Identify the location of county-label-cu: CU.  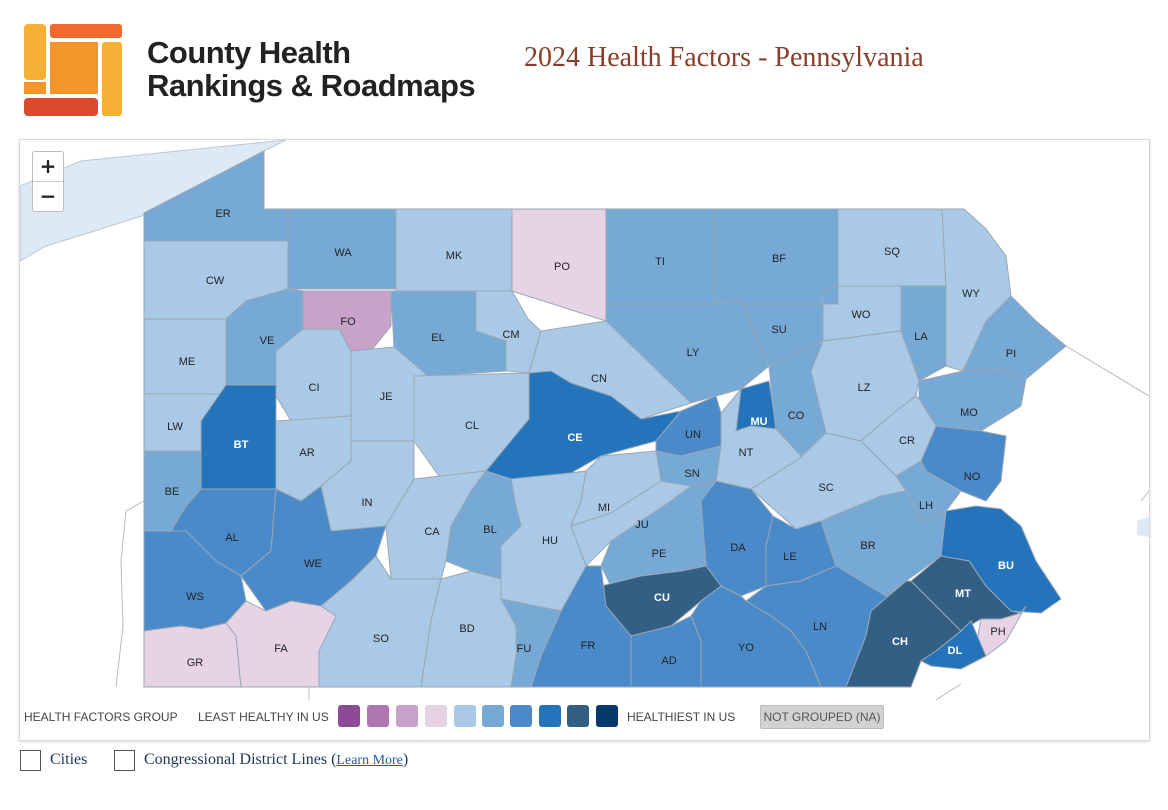
(662, 598).